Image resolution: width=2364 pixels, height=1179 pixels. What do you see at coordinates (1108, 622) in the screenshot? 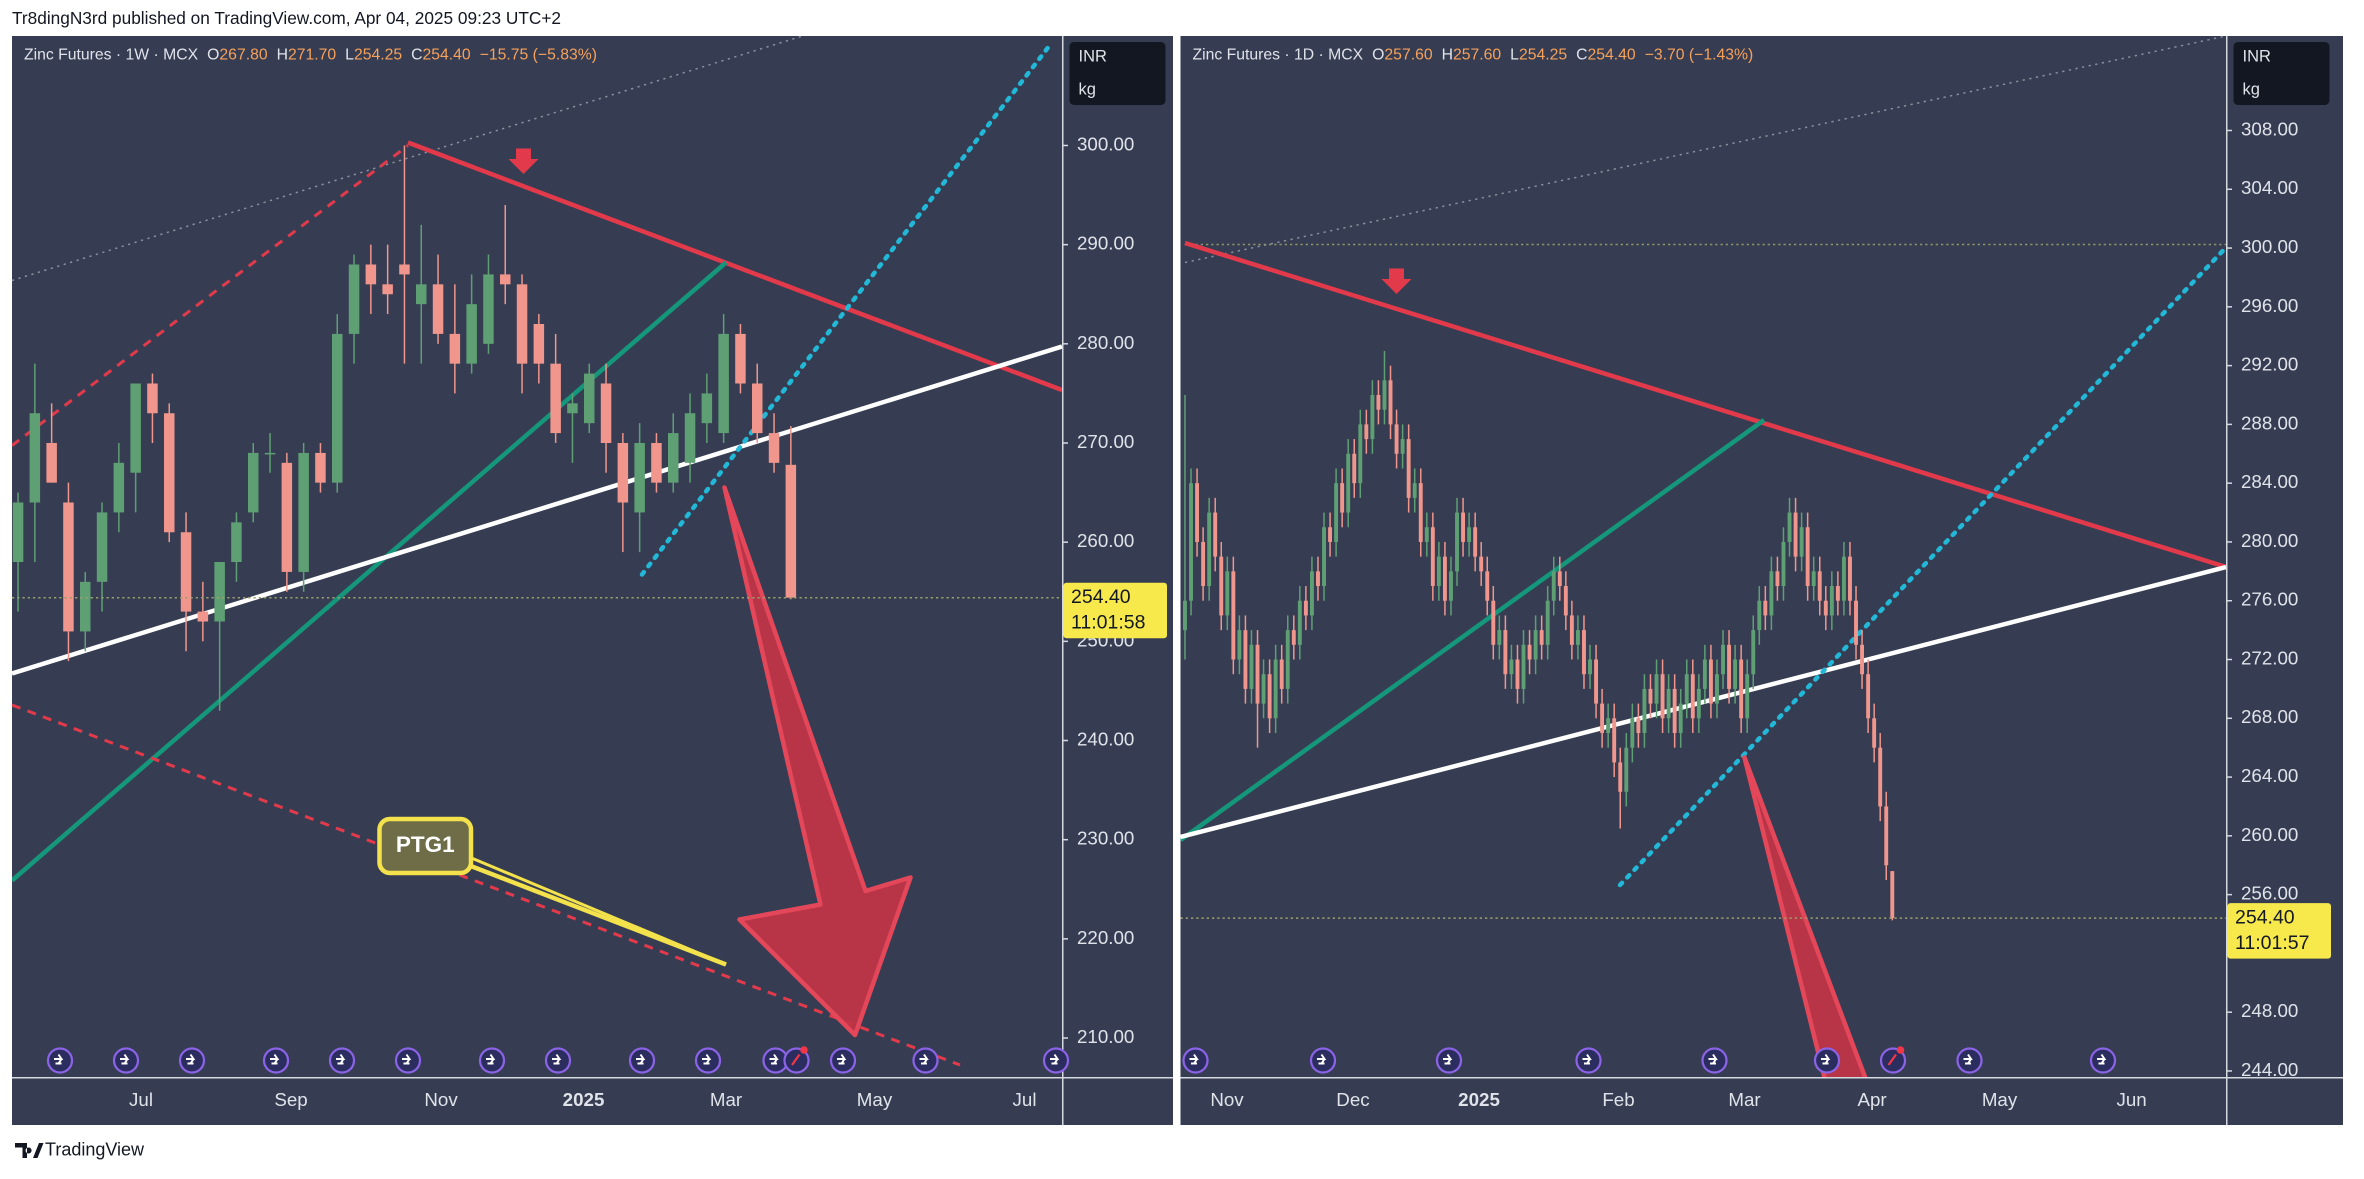
I see `countdown-label: 11:01:58` at bounding box center [1108, 622].